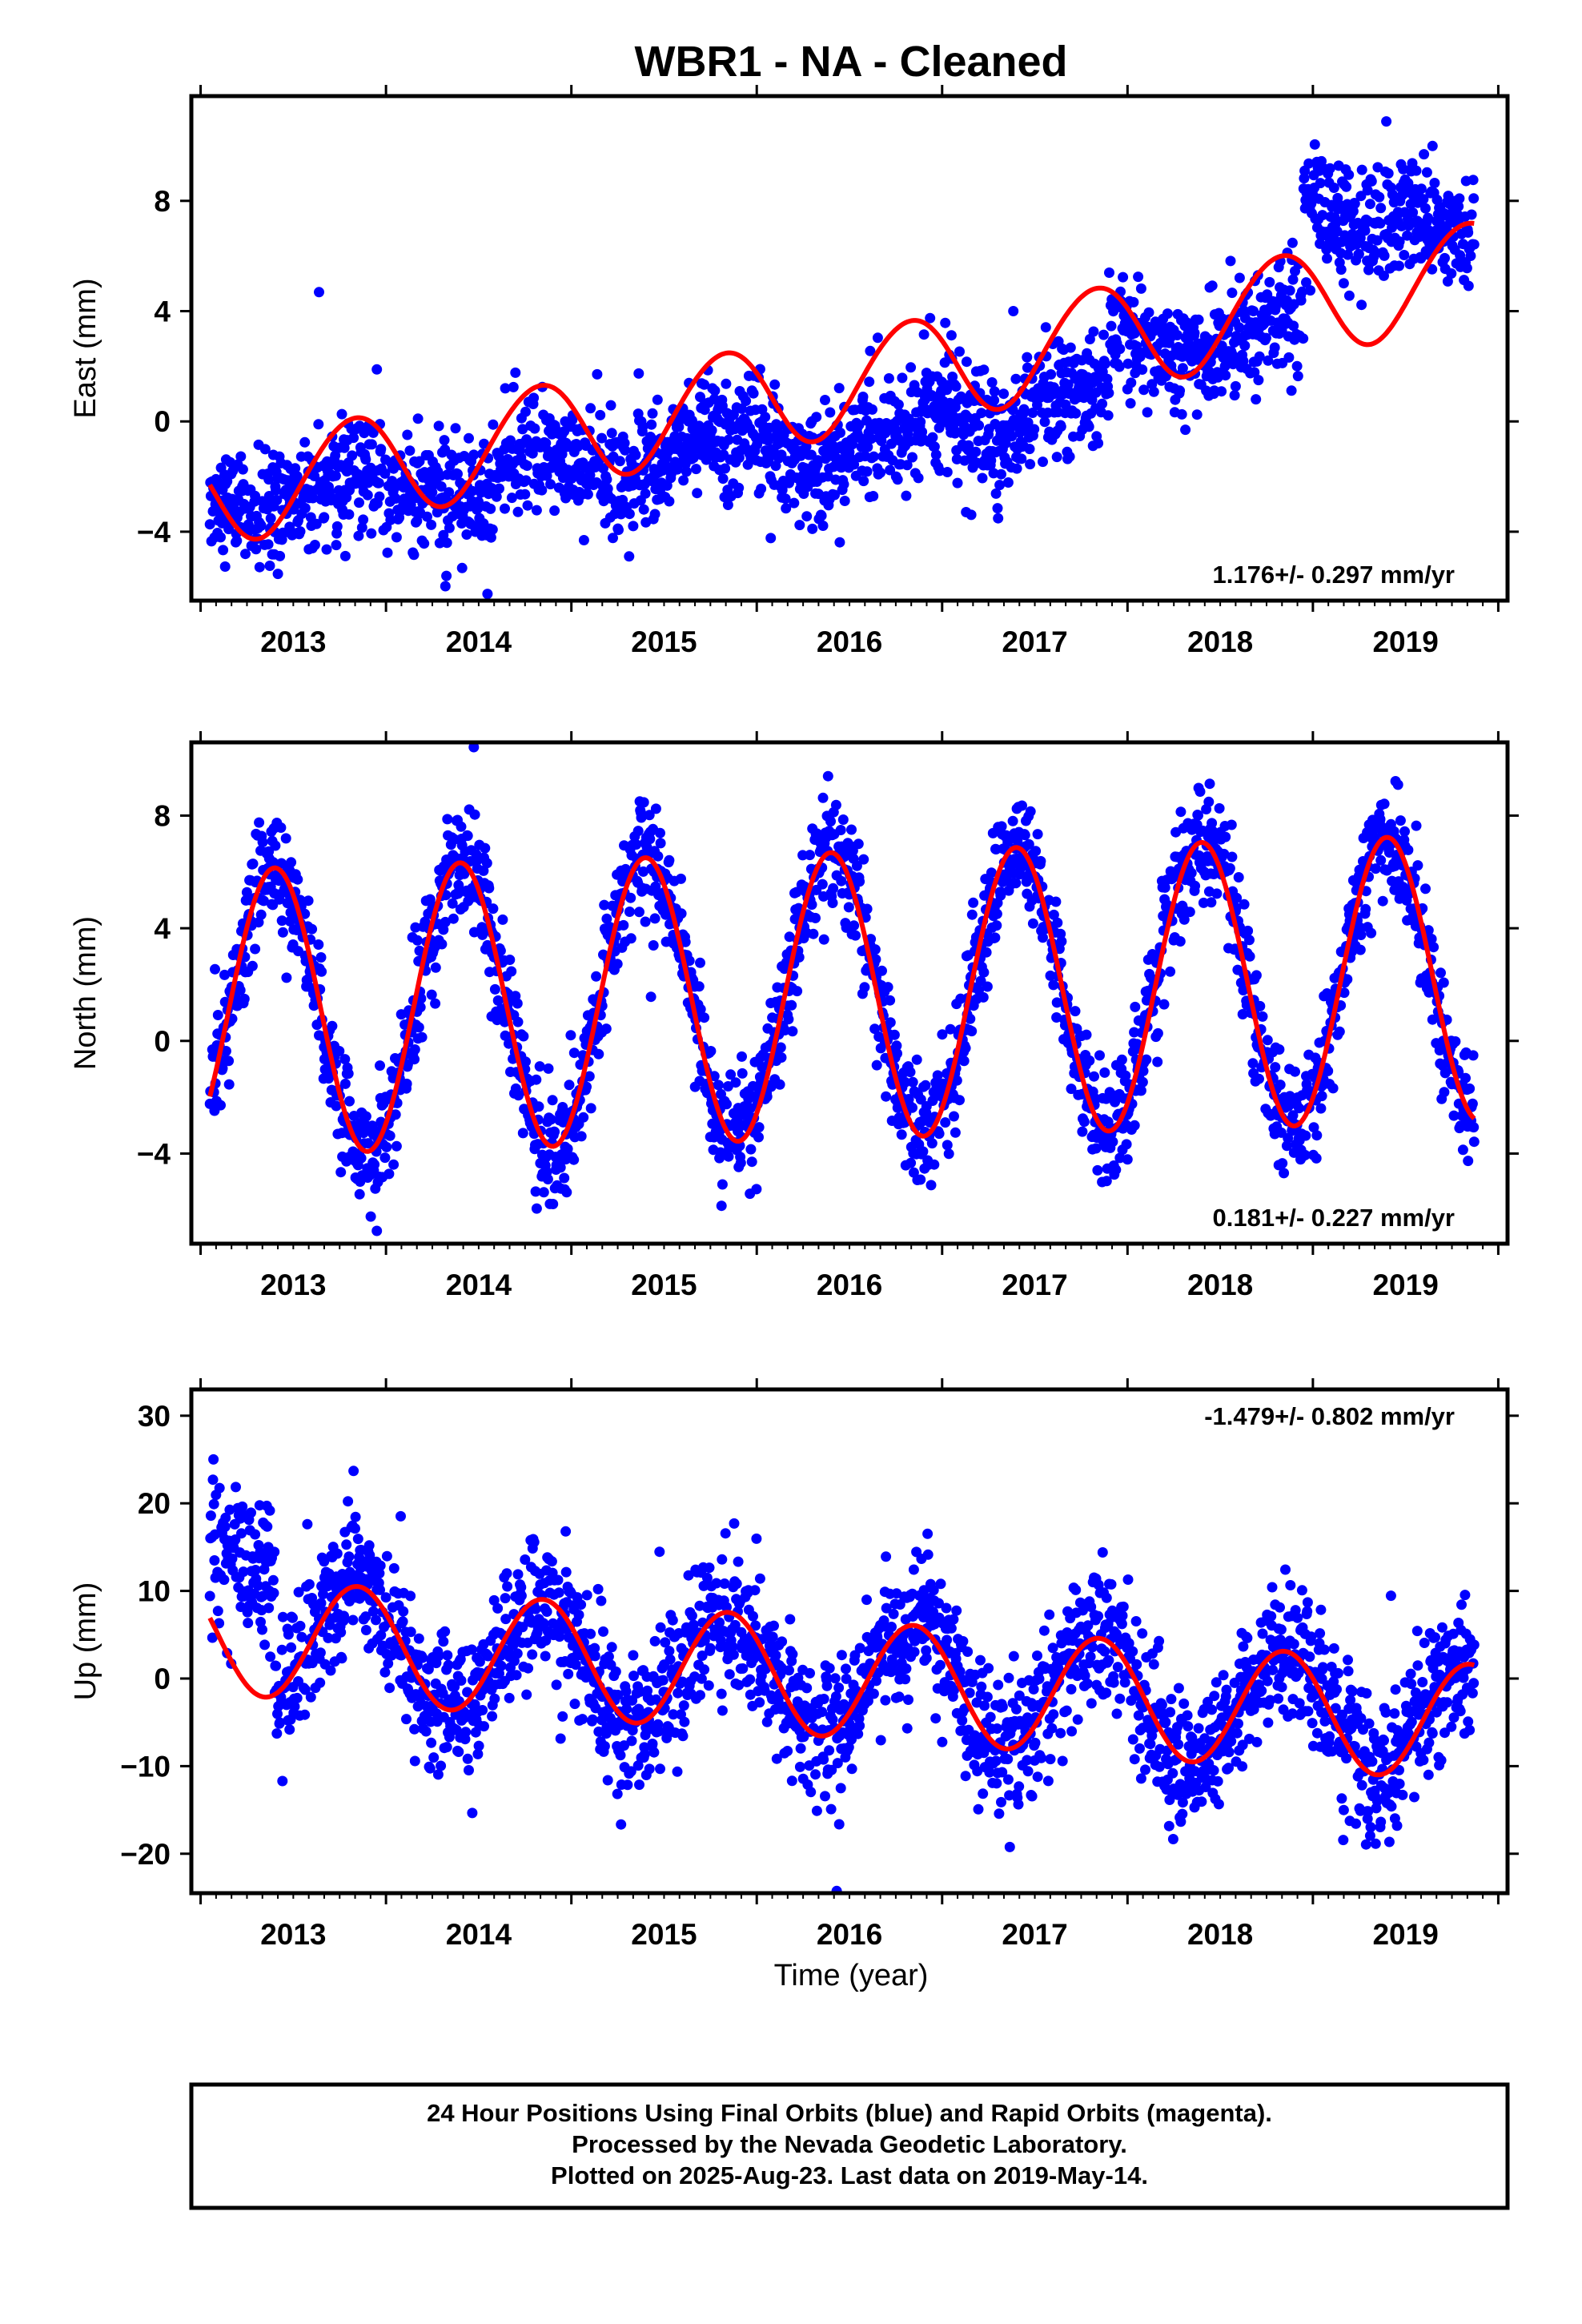 Image resolution: width=1582 pixels, height=2324 pixels. I want to click on east-y-tick-label: −4, so click(154, 532).